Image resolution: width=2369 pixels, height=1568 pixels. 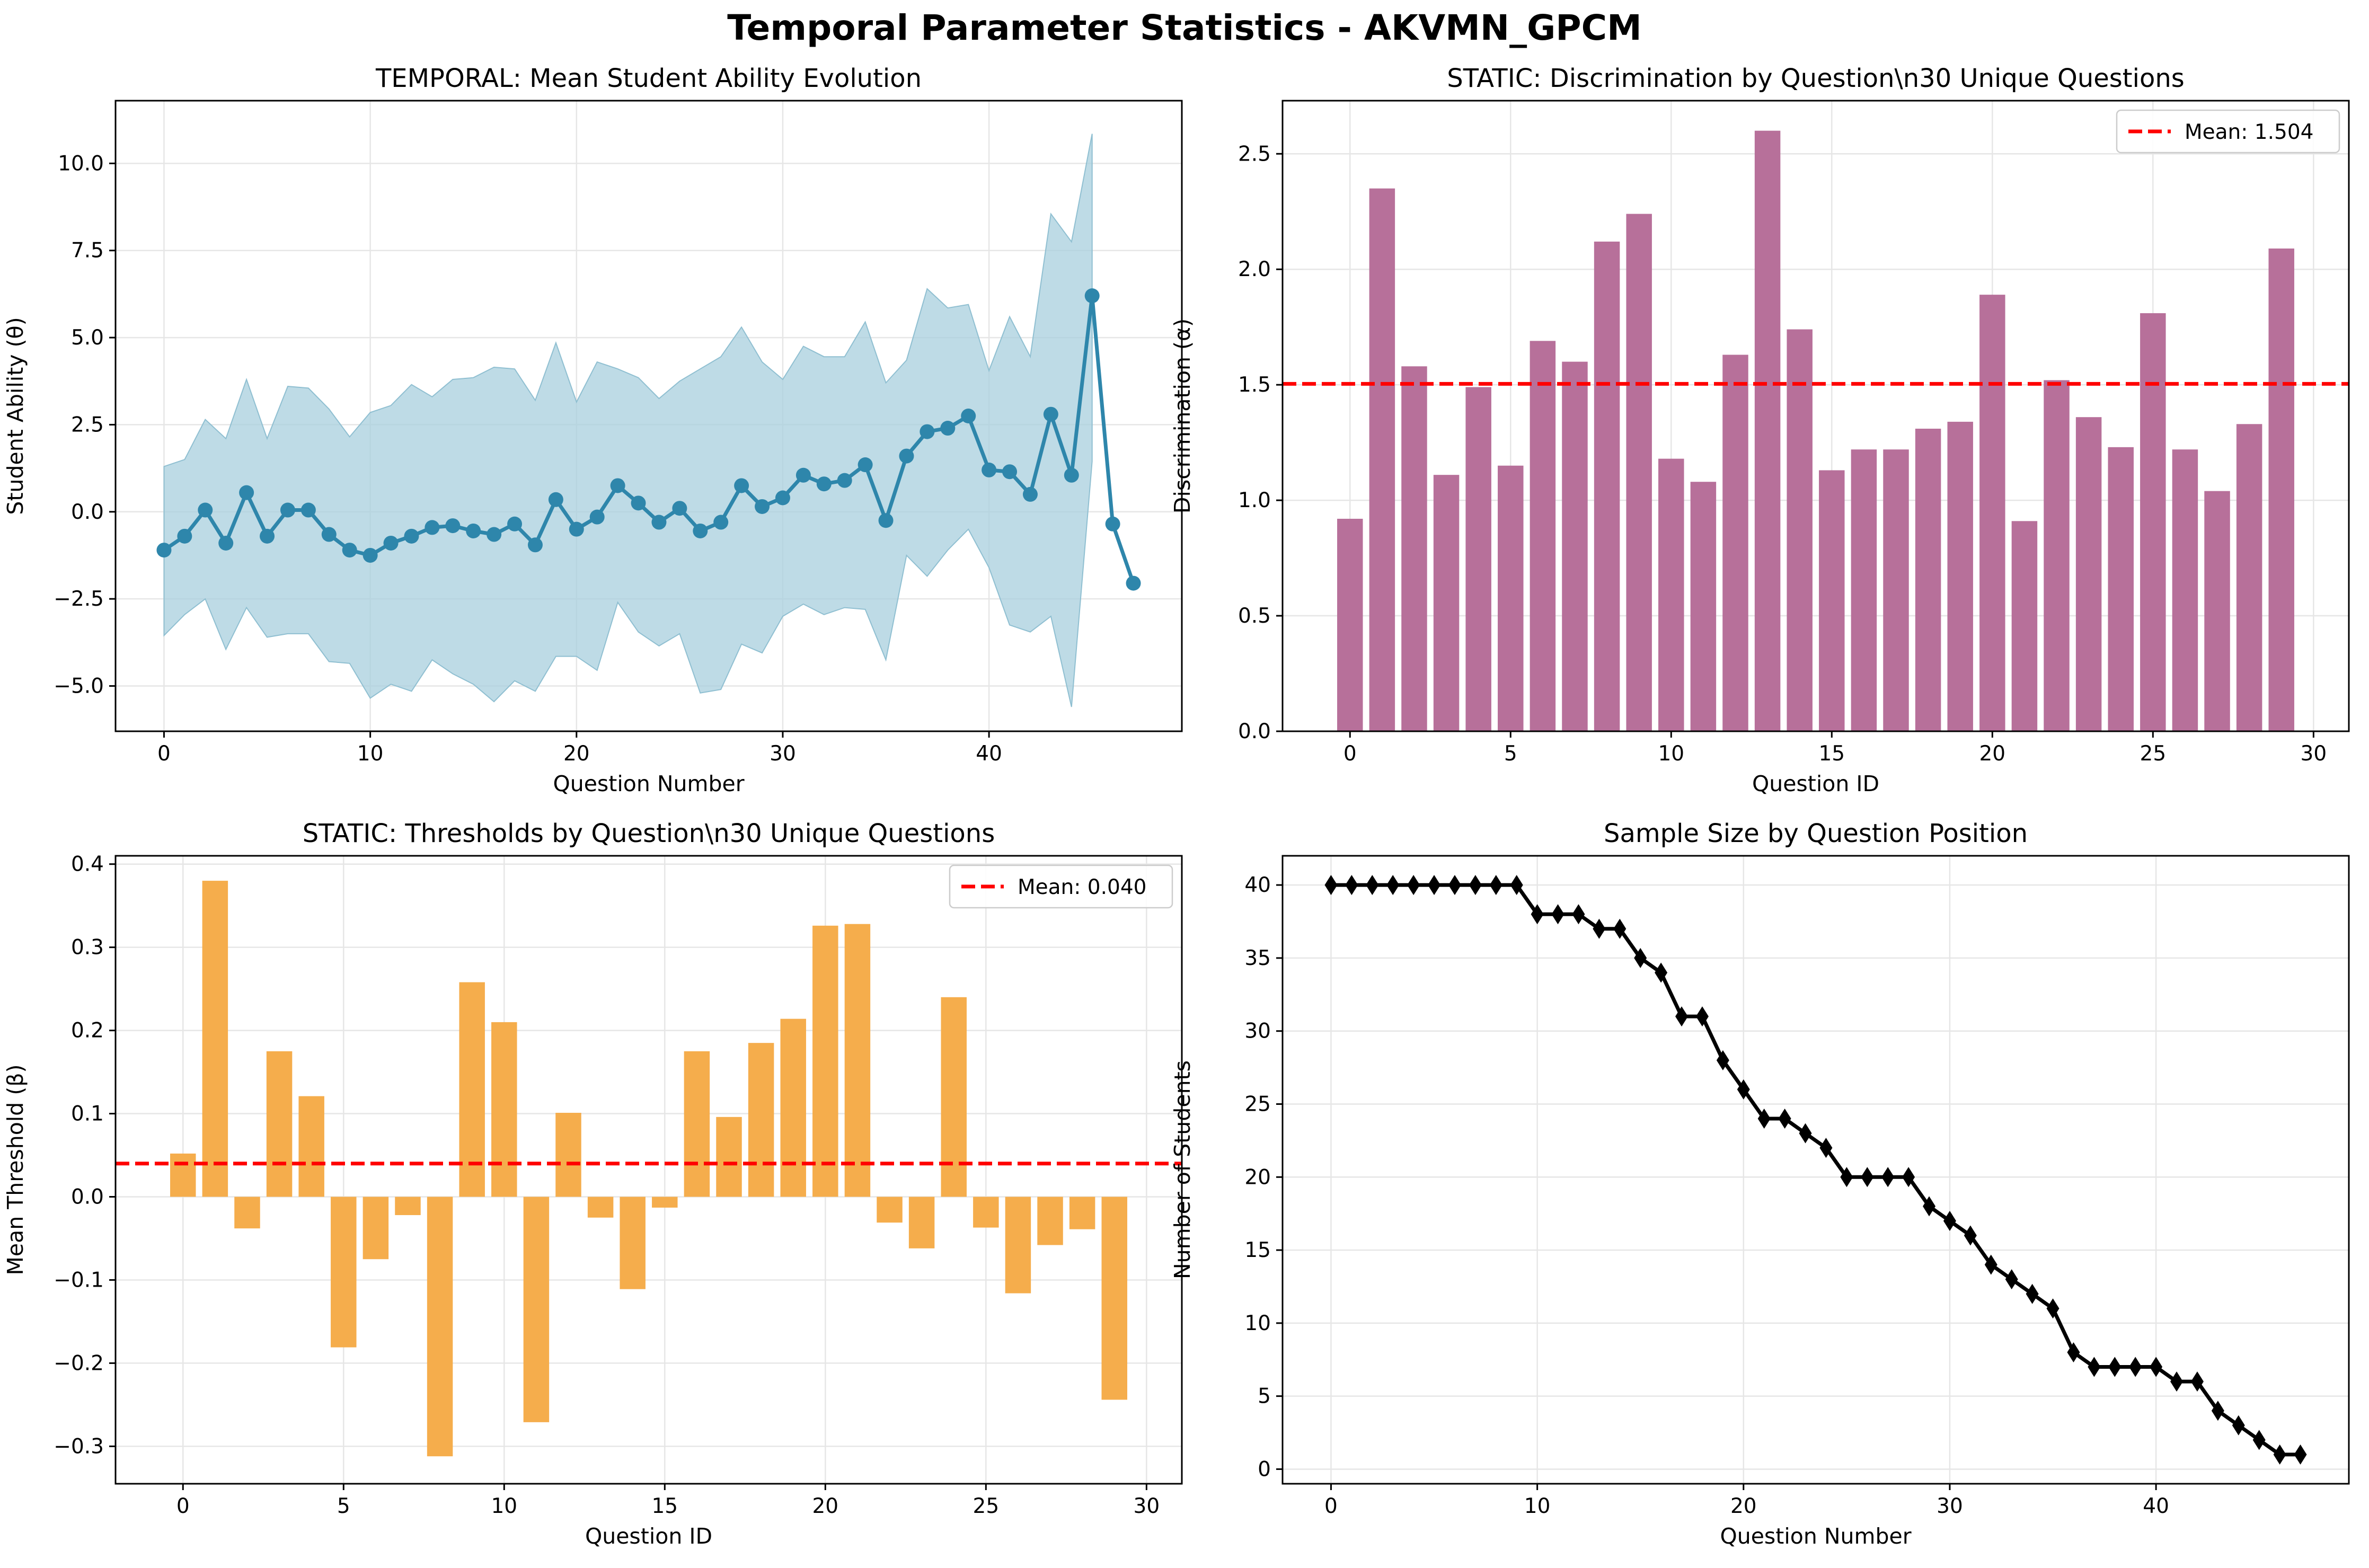 I want to click on x-tick-label: 15, so click(x=664, y=1506).